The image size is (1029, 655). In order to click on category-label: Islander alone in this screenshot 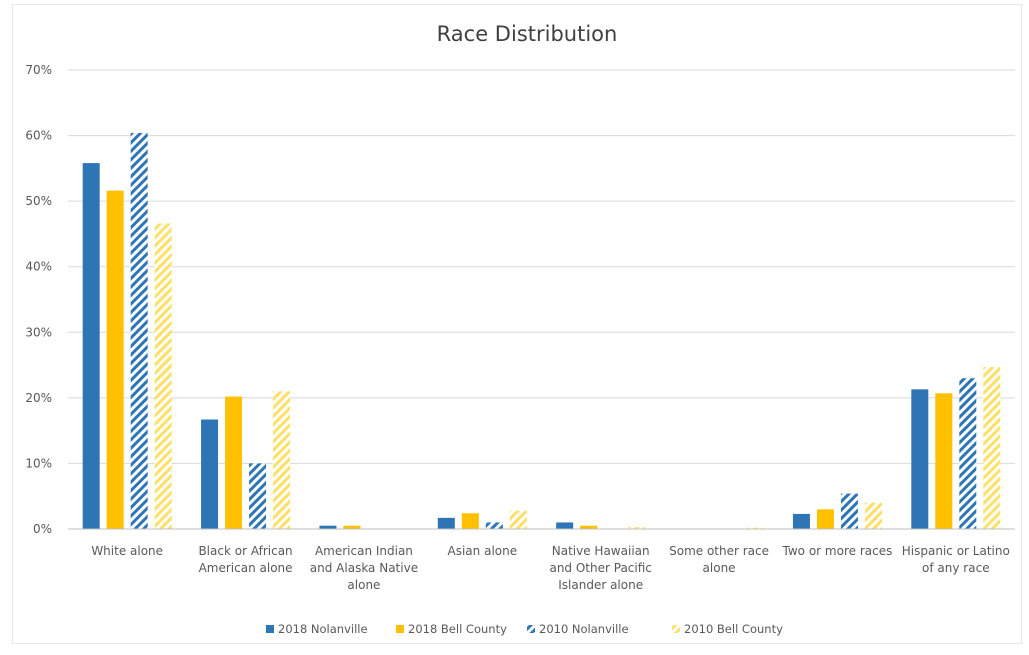, I will do `click(600, 585)`.